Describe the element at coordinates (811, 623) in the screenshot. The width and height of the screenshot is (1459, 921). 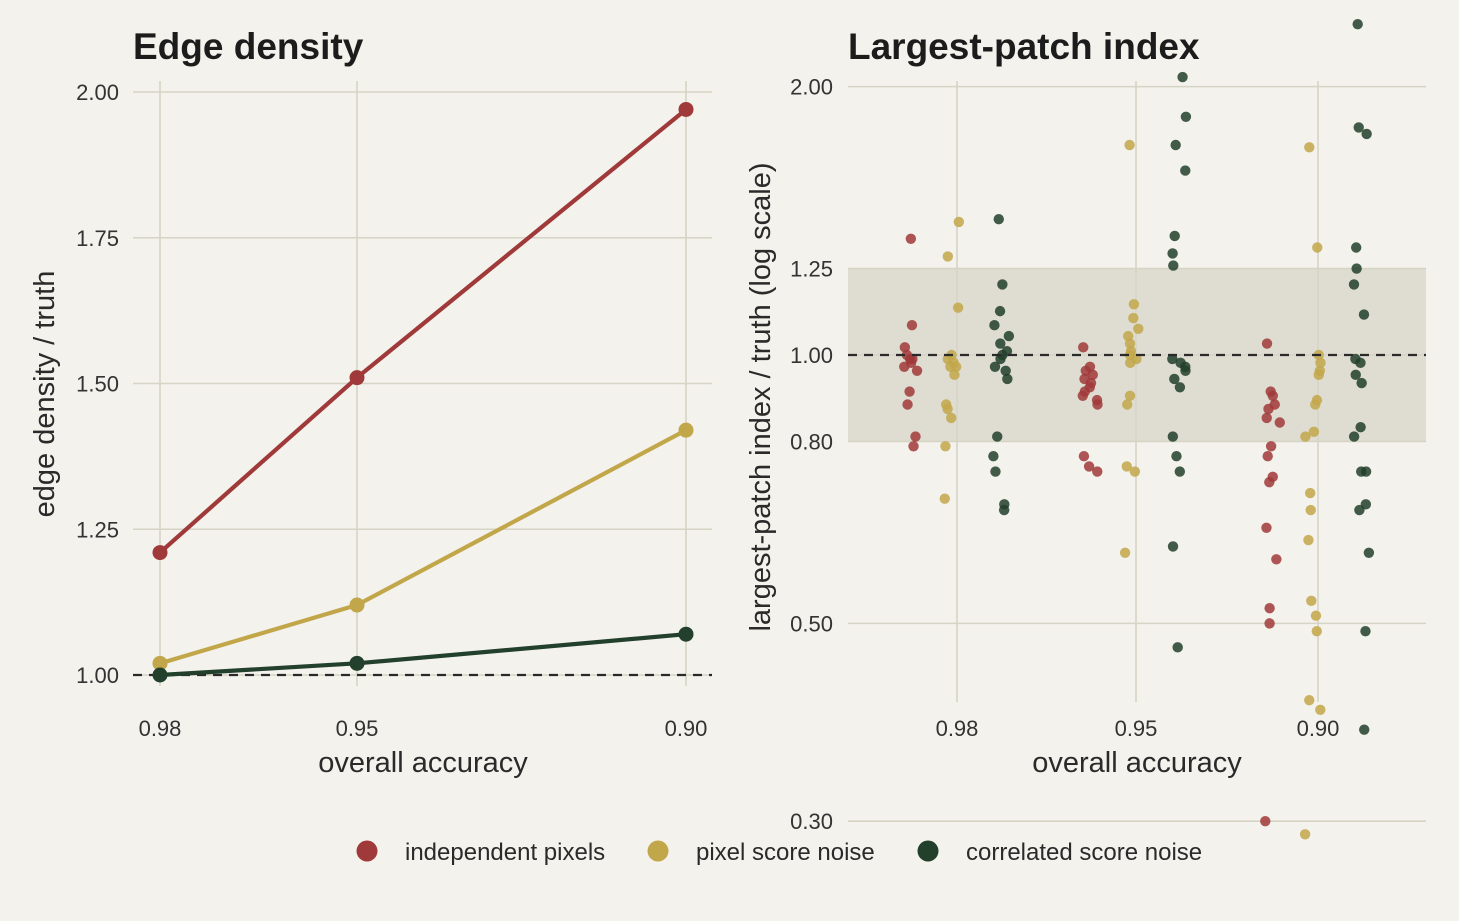
I see `y-tick-label: 0.50` at that location.